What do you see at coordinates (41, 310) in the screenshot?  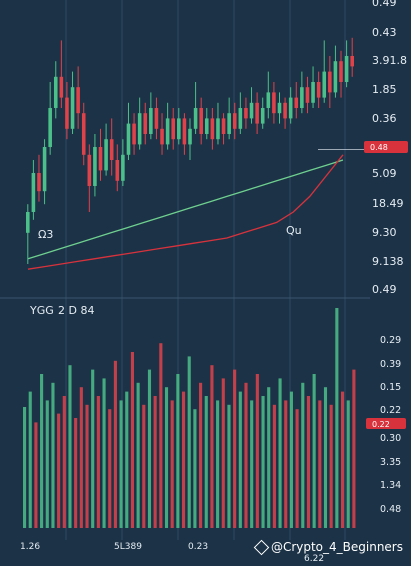 I see `pair-label: YGG` at bounding box center [41, 310].